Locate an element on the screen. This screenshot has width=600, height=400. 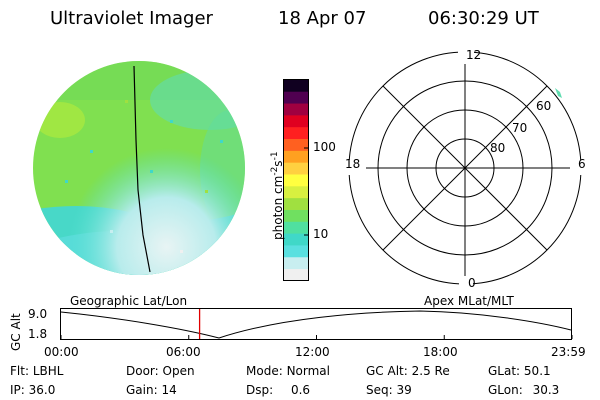
altitude-curve is located at coordinates (316, 324).